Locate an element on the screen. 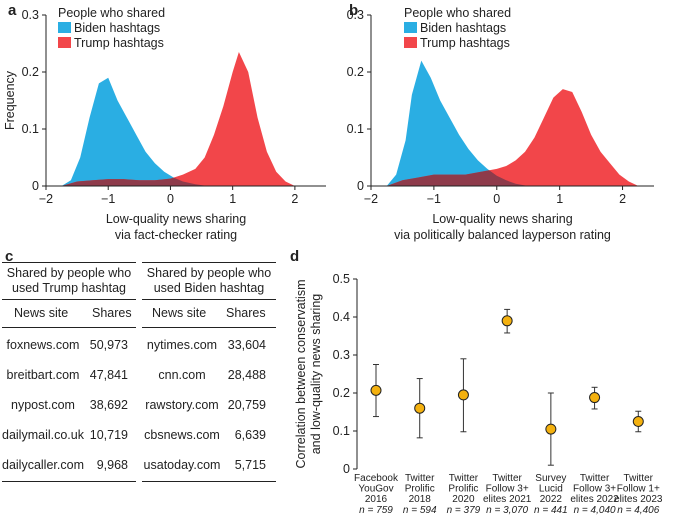 The image size is (685, 515). legend-biden-label-b: Biden hashtags is located at coordinates (463, 28).